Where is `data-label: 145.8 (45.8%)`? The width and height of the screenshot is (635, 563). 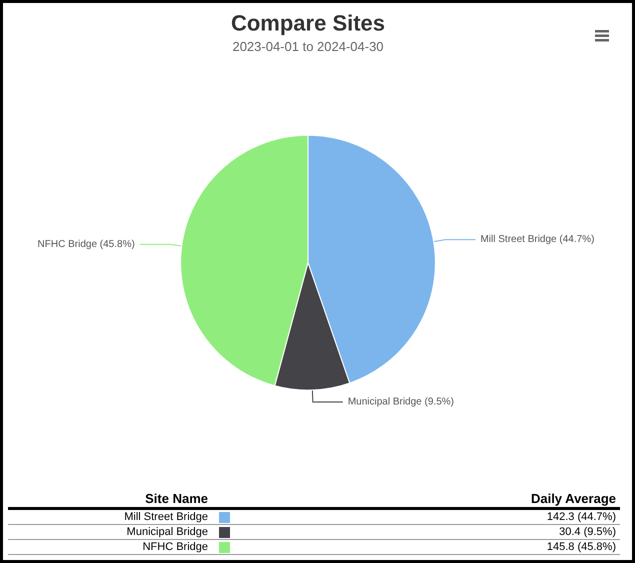 data-label: 145.8 (45.8%) is located at coordinates (581, 547).